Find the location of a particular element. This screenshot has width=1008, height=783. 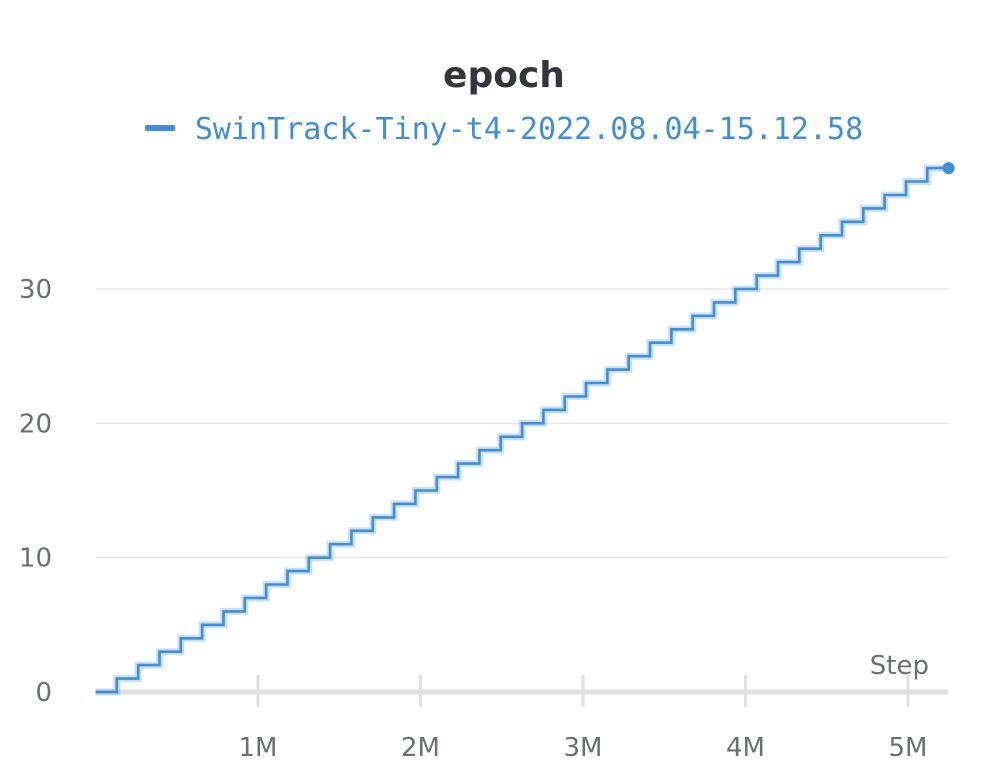

x-tick-label: 3M is located at coordinates (583, 748).